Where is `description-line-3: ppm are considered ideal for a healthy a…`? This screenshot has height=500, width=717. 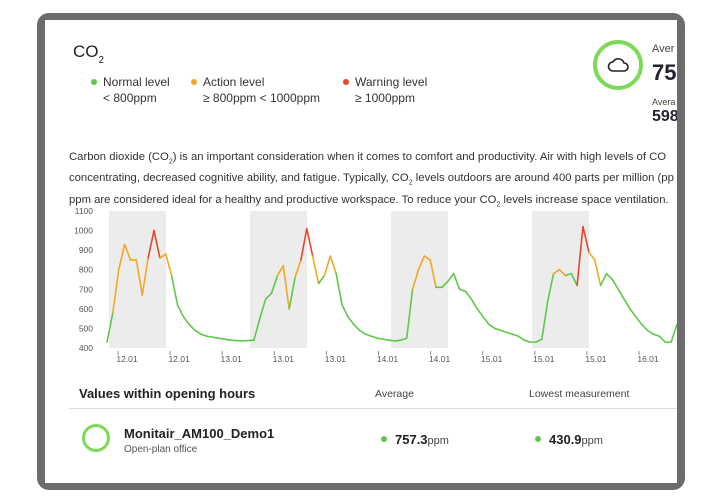 description-line-3: ppm are considered ideal for a healthy a… is located at coordinates (369, 200).